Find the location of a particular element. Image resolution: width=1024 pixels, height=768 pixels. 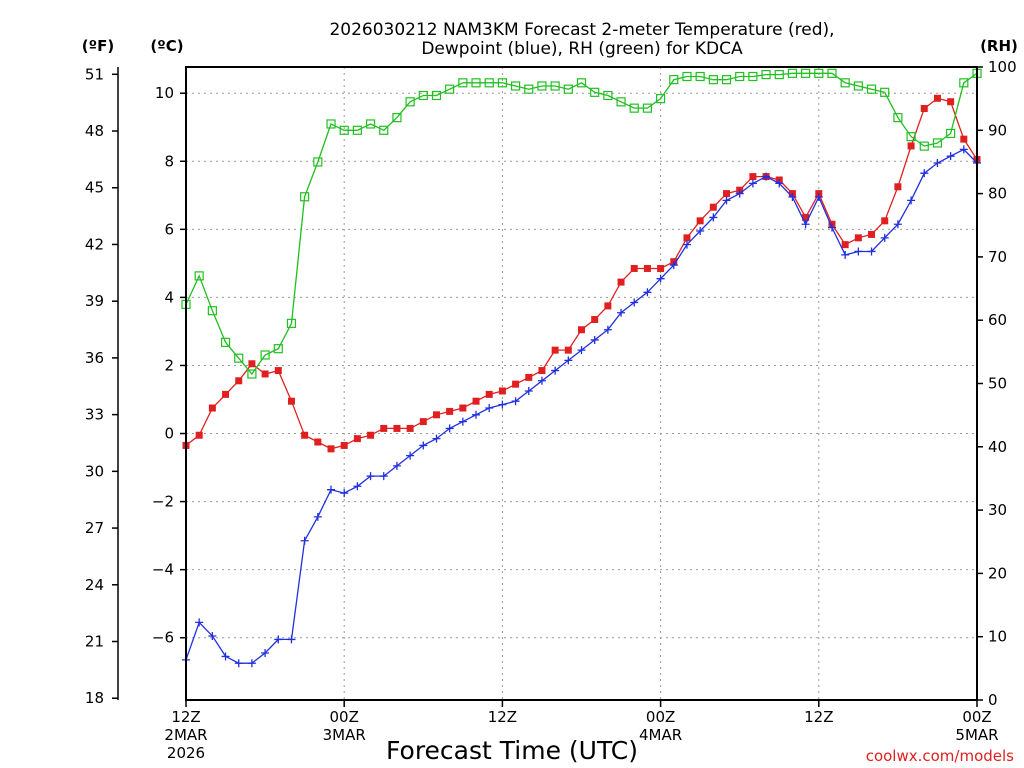

fahrenheit-tick-label: 39 is located at coordinates (94, 301).